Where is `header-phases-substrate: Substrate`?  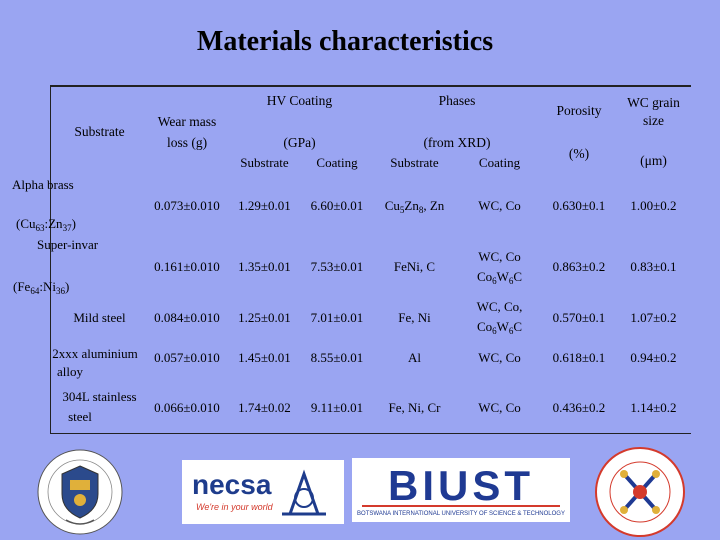 header-phases-substrate: Substrate is located at coordinates (414, 162).